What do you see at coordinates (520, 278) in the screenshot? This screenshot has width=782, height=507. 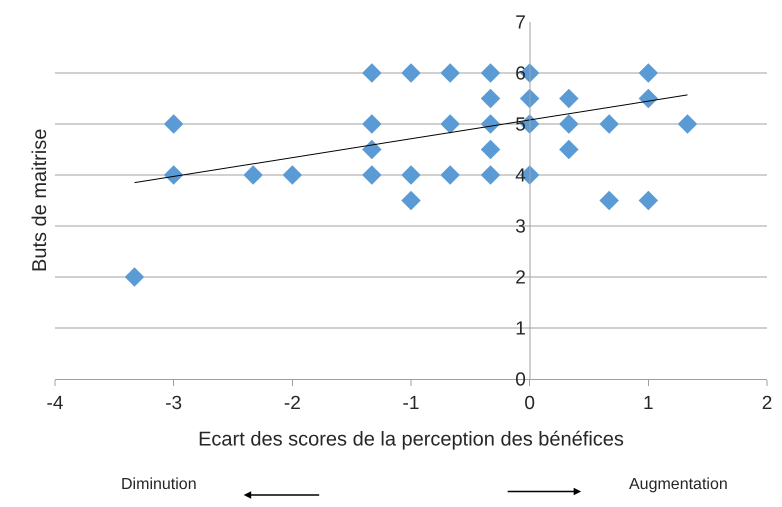 I see `y-tick-label: 2` at bounding box center [520, 278].